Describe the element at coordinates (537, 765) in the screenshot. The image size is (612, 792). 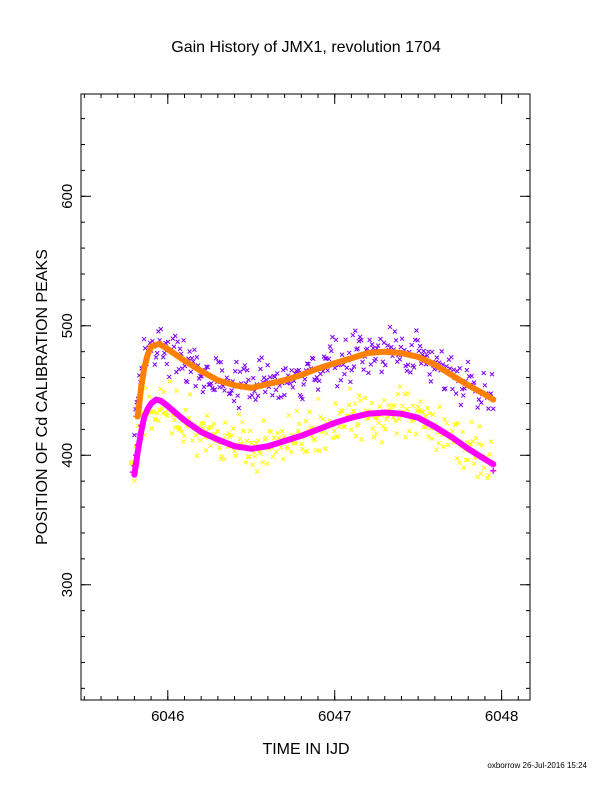
I see `footer-text: oxborrow 26-Jul-2016 15:24` at that location.